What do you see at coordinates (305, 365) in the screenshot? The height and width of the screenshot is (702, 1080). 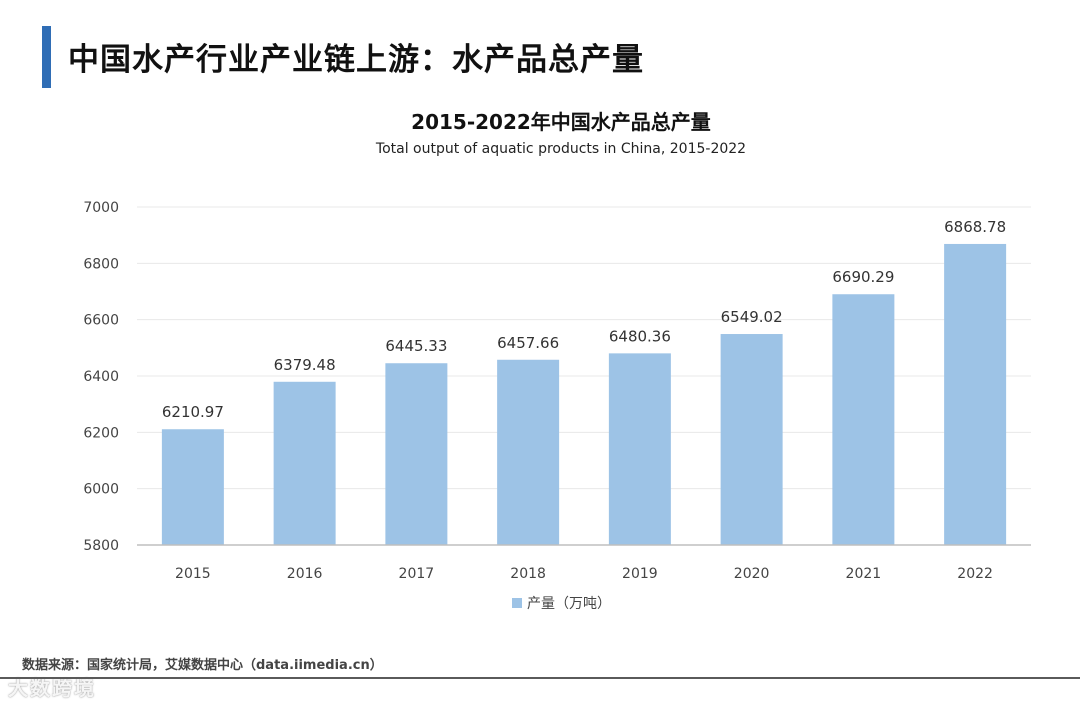 I see `bar-value-label: 6379.48` at bounding box center [305, 365].